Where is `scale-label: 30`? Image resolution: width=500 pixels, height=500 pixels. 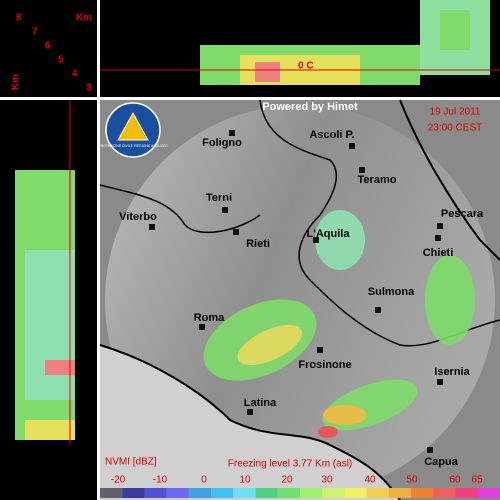 scale-label: 30 is located at coordinates (327, 480).